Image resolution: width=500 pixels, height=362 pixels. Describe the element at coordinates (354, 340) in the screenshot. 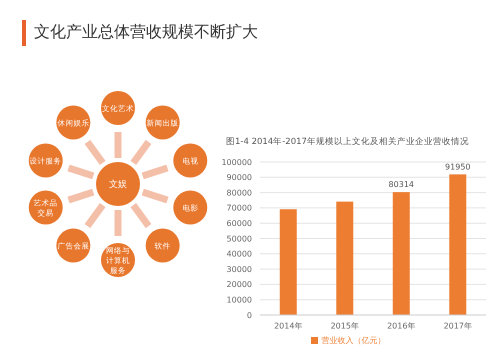

I see `legend-label: 营业收入（亿元）` at that location.